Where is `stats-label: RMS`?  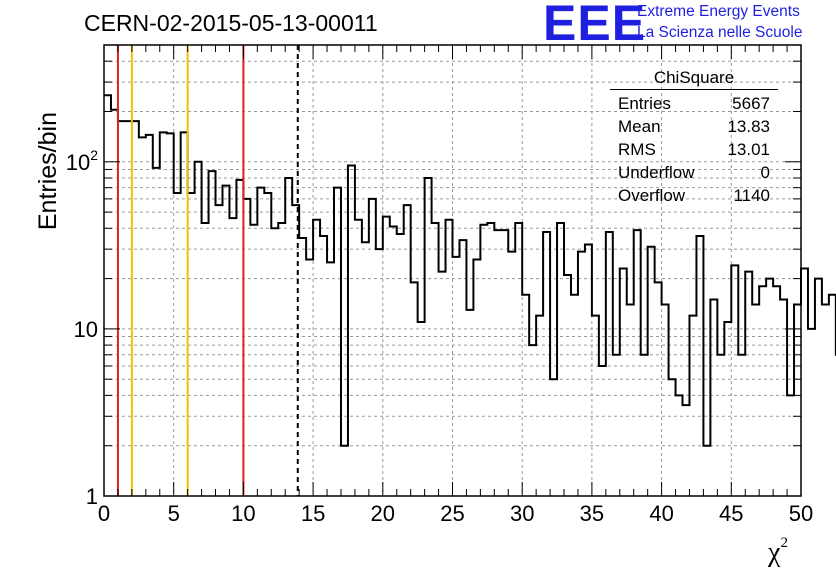
stats-label: RMS is located at coordinates (637, 149).